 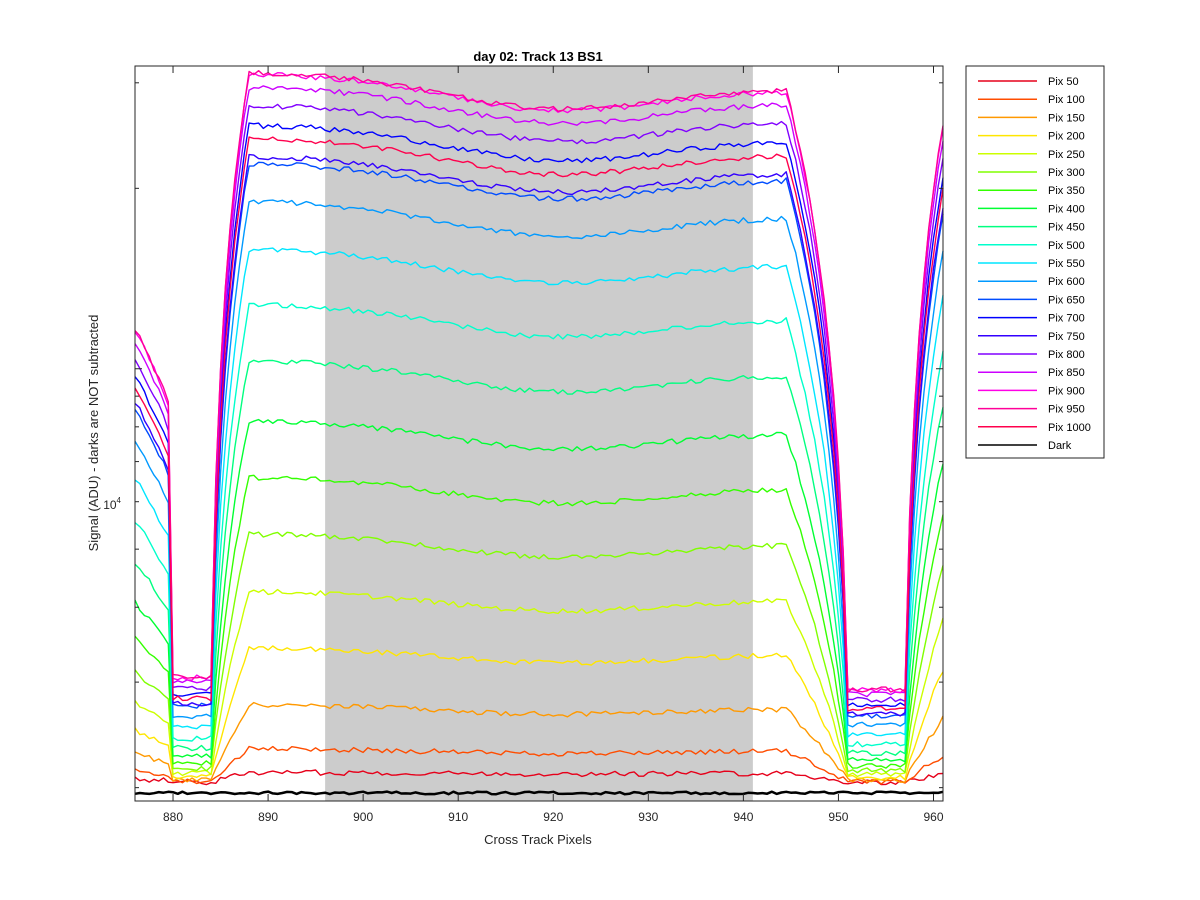 What do you see at coordinates (1066, 228) in the screenshot?
I see `legend-label-pix-450: Pix 450` at bounding box center [1066, 228].